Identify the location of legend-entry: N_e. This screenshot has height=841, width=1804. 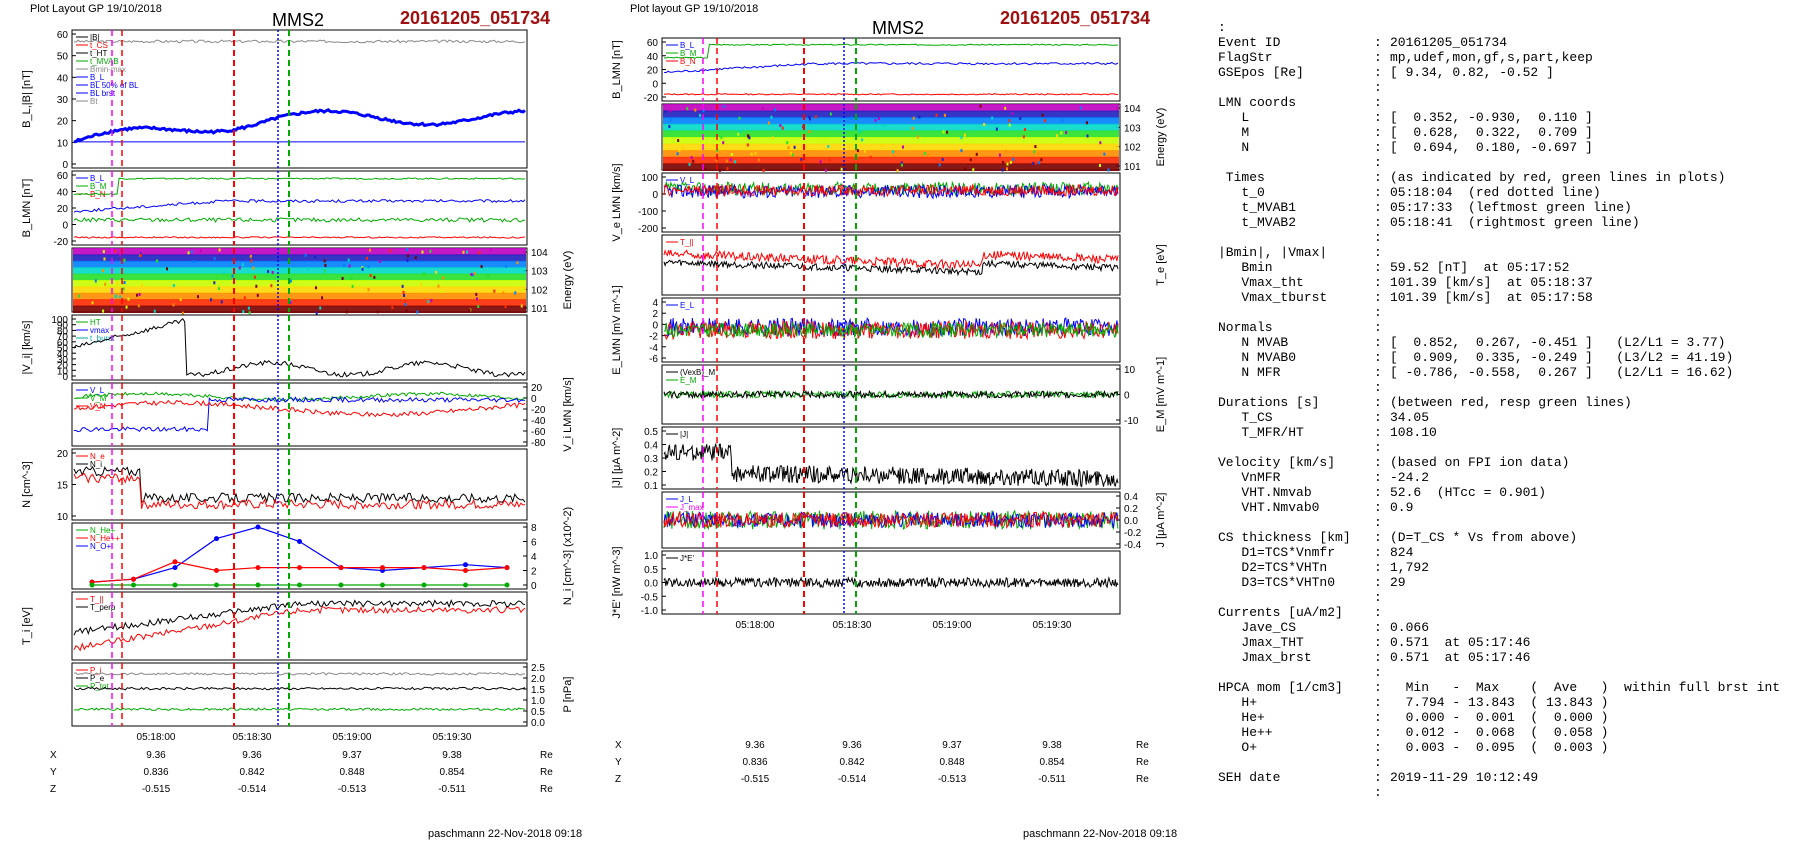
(97, 456).